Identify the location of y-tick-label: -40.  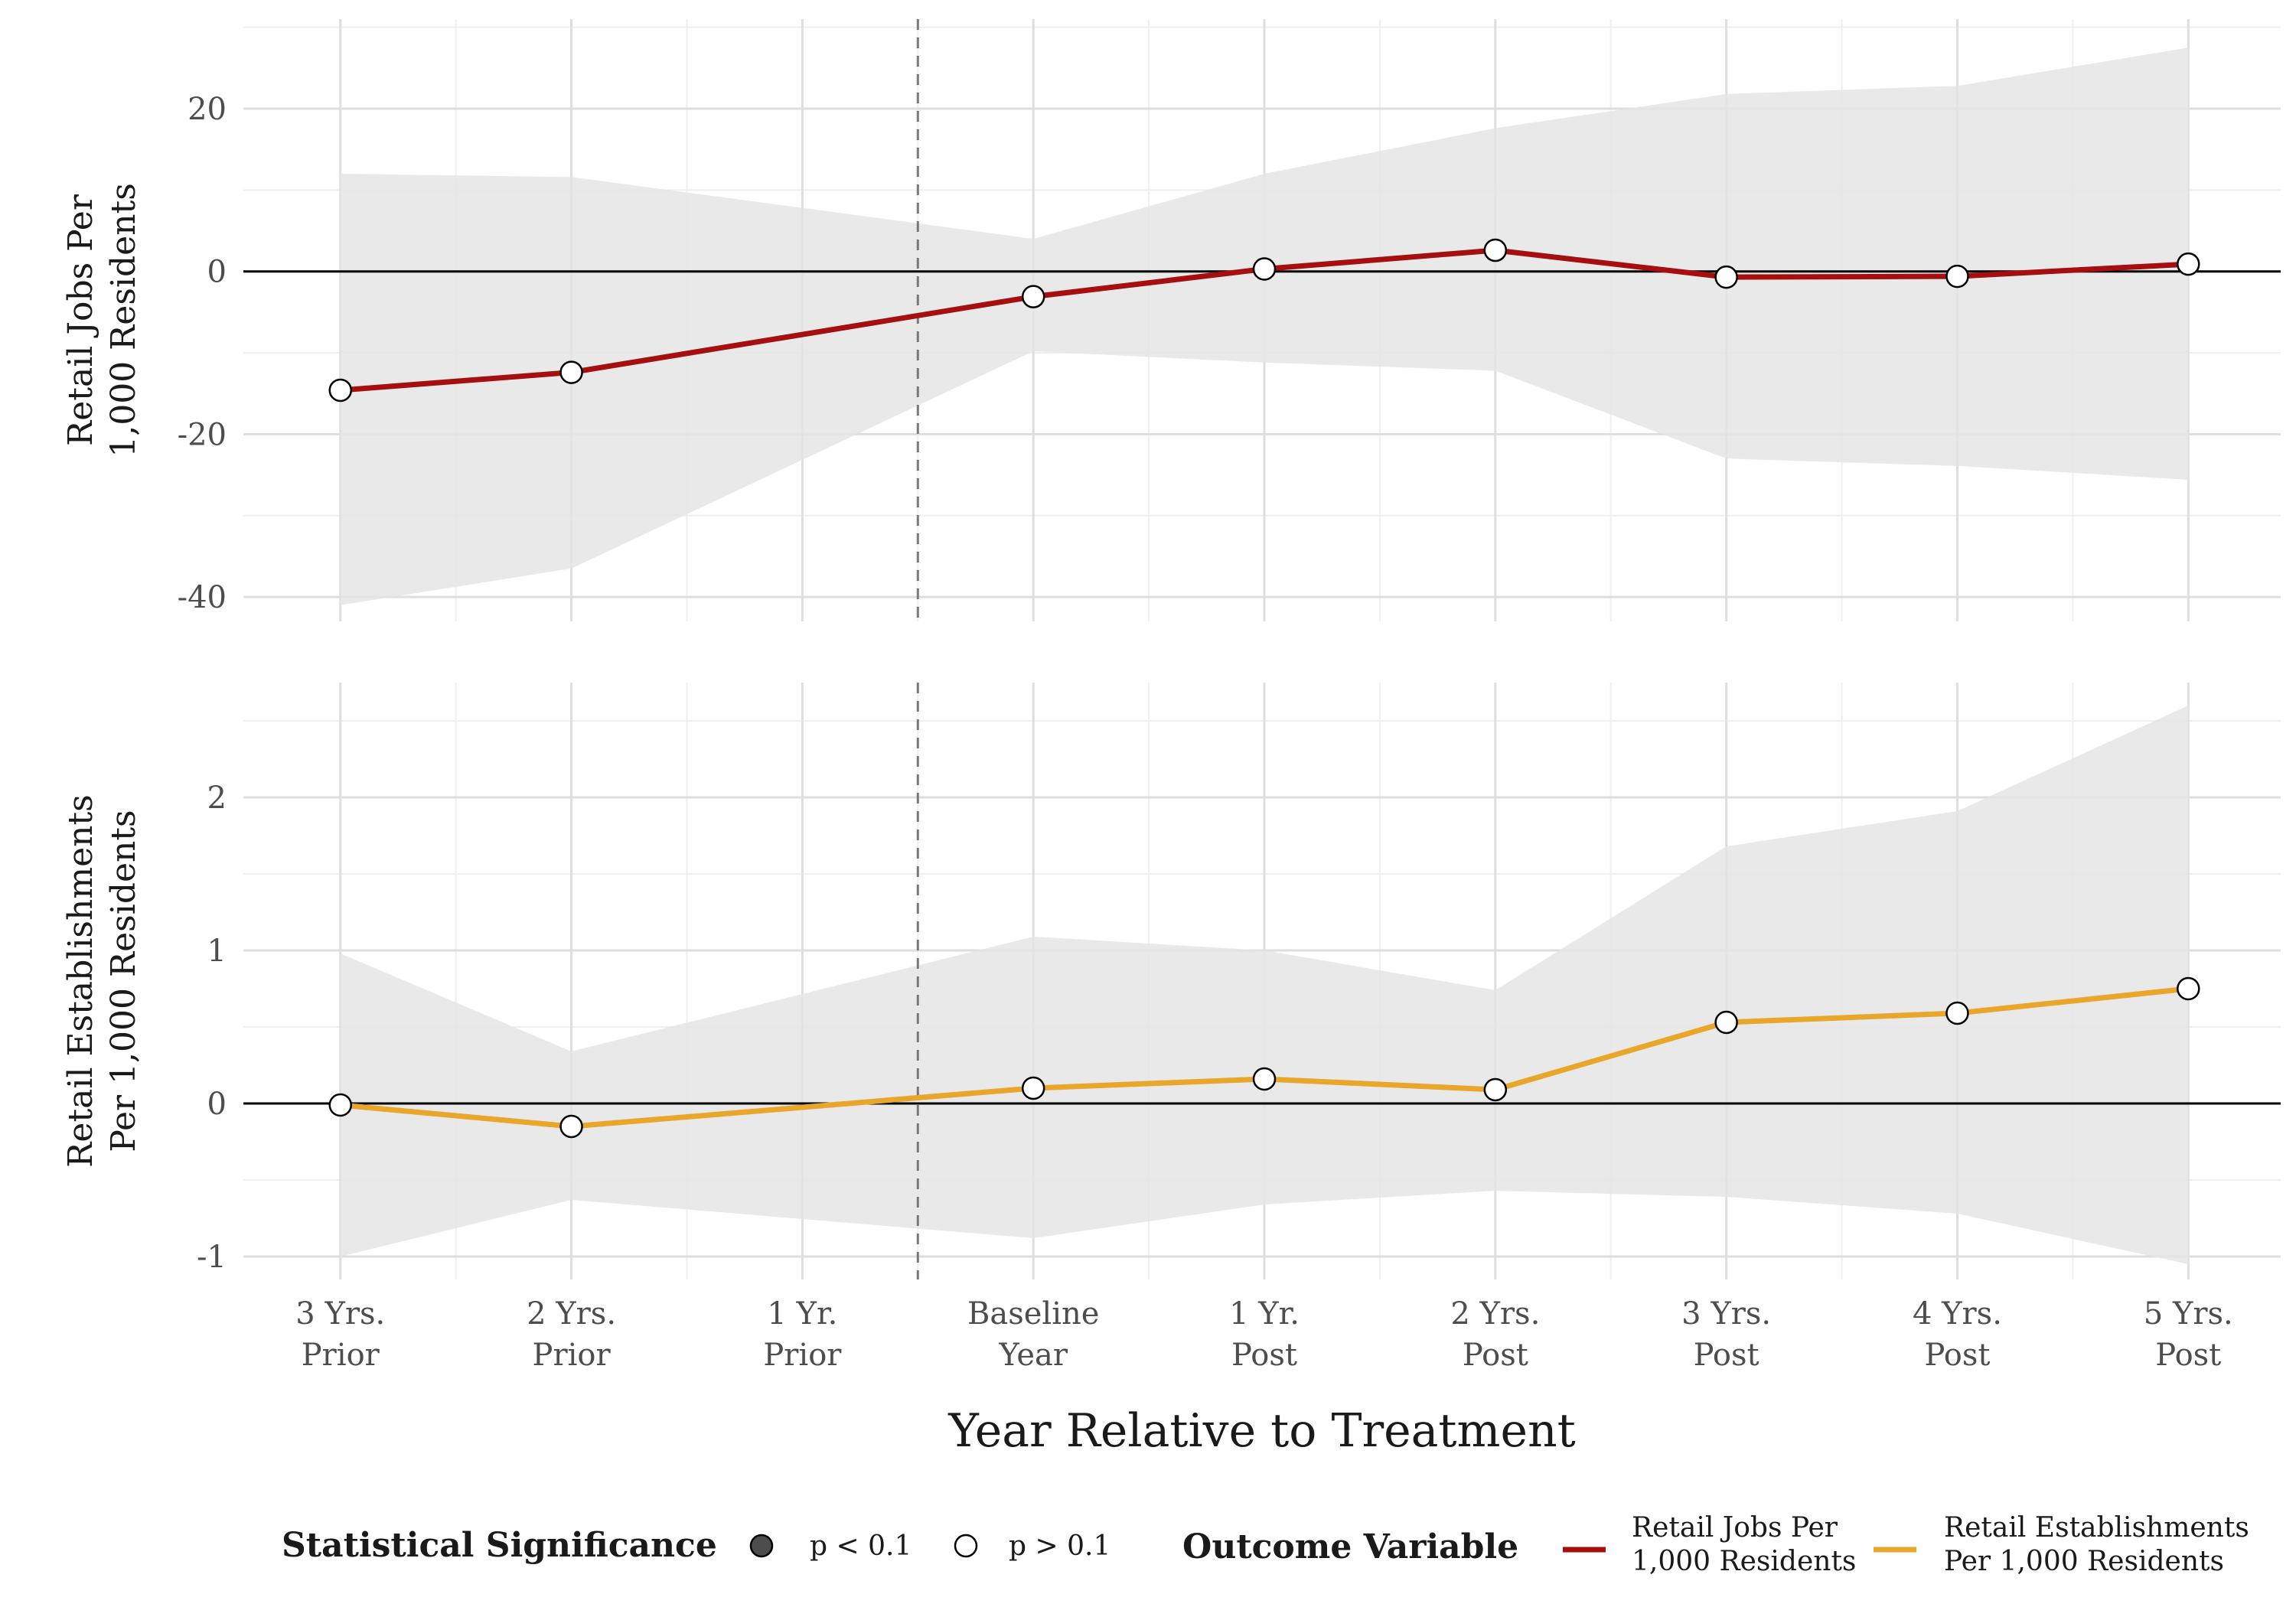
(202, 597).